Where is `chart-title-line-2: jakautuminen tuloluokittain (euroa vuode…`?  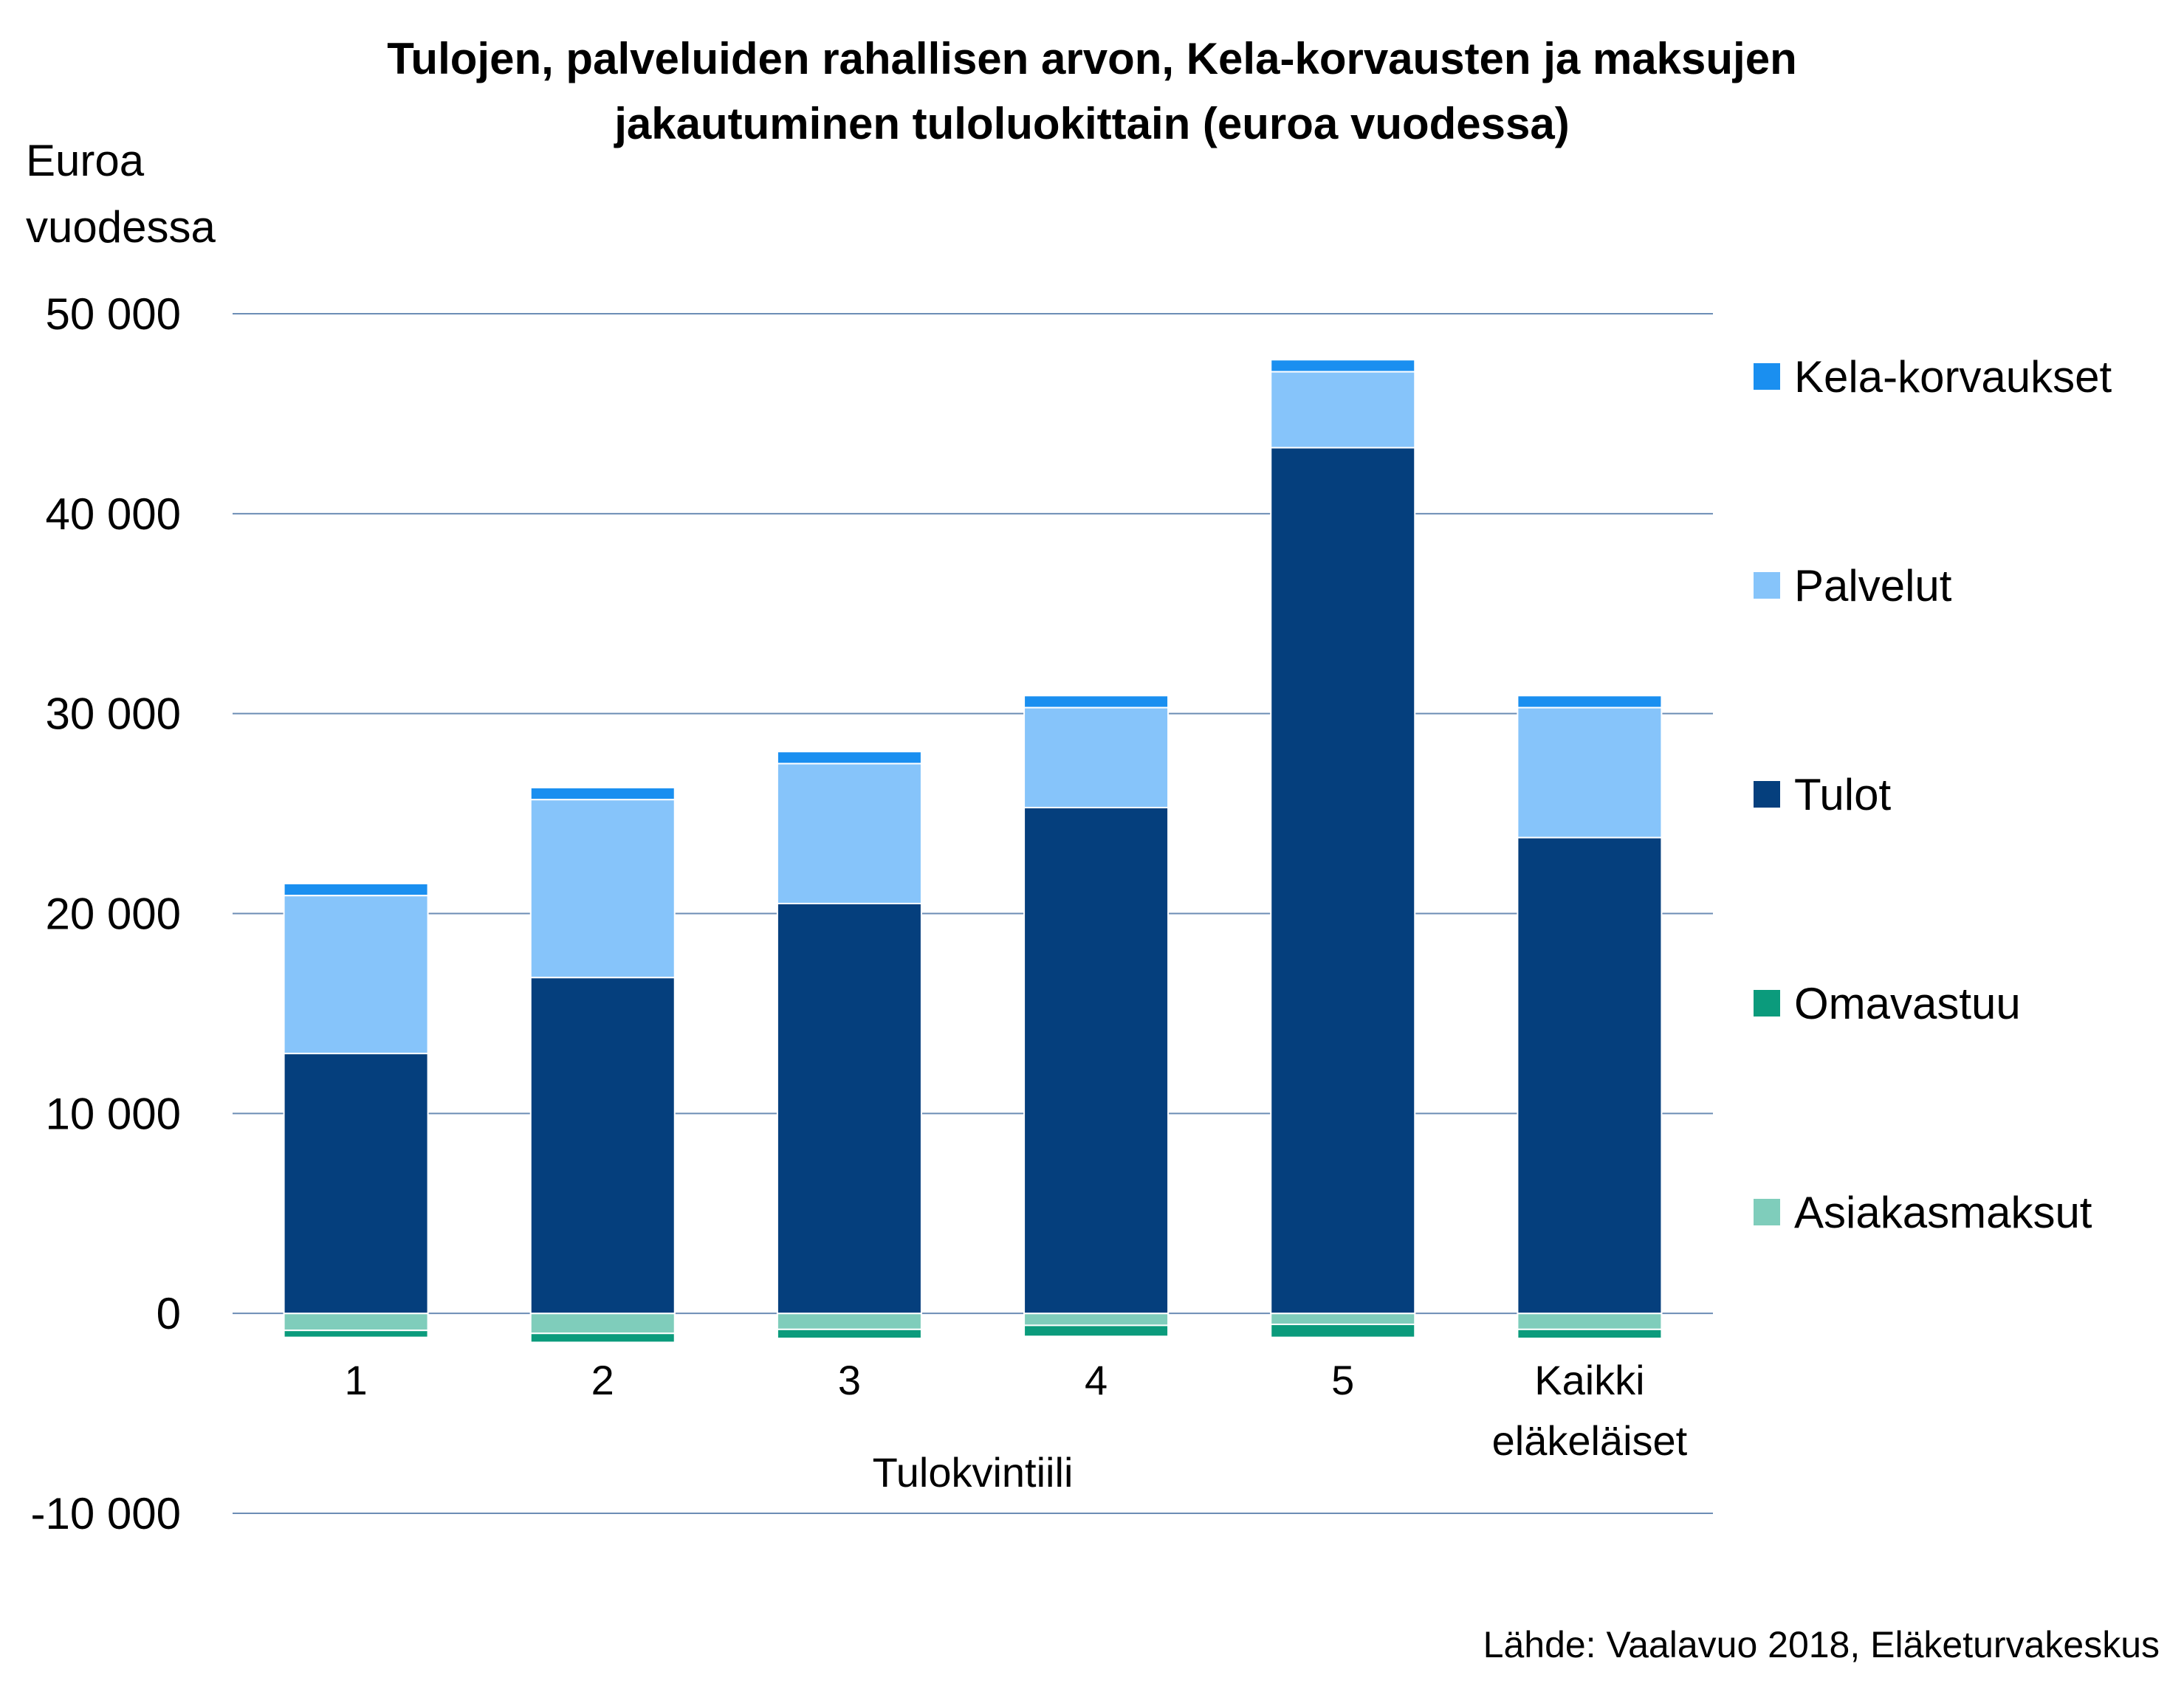
chart-title-line-2: jakautuminen tuloluokittain (euroa vuode… is located at coordinates (1092, 123).